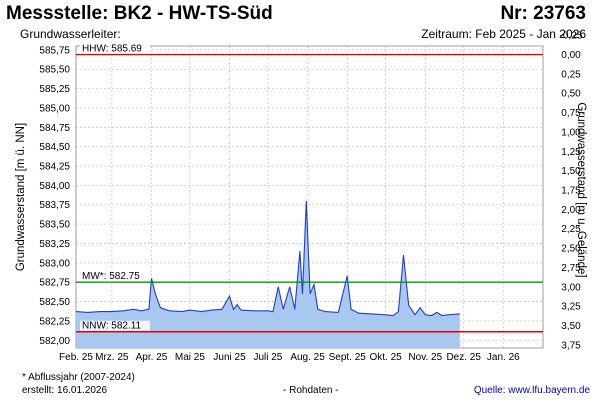 This screenshot has height=400, width=600. I want to click on x-tick-label: Dez. 25, so click(463, 357).